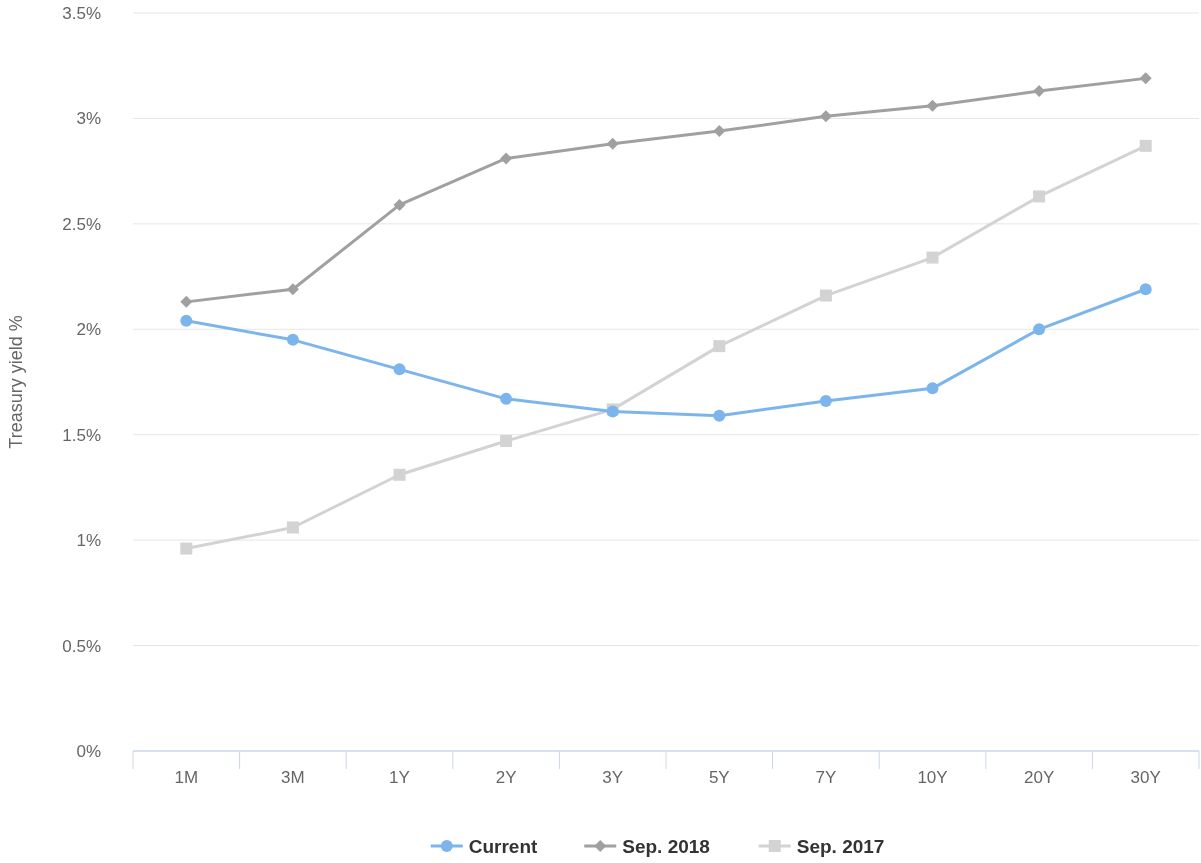 Image resolution: width=1201 pixels, height=863 pixels. Describe the element at coordinates (81, 13) in the screenshot. I see `y-tick-label: 3.5%` at that location.